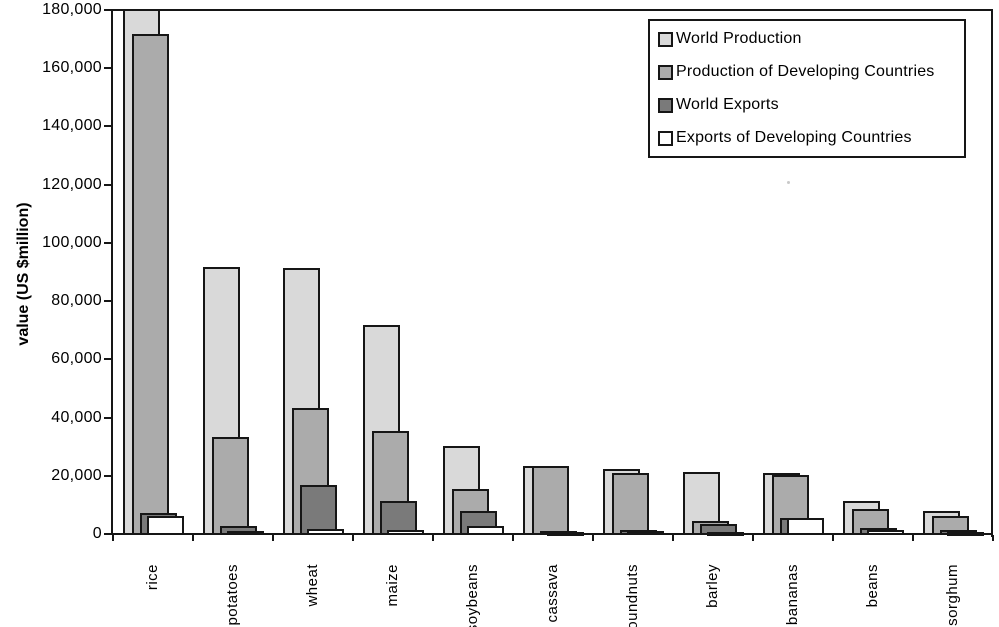 This screenshot has width=999, height=627. I want to click on plot-top-border, so click(552, 10).